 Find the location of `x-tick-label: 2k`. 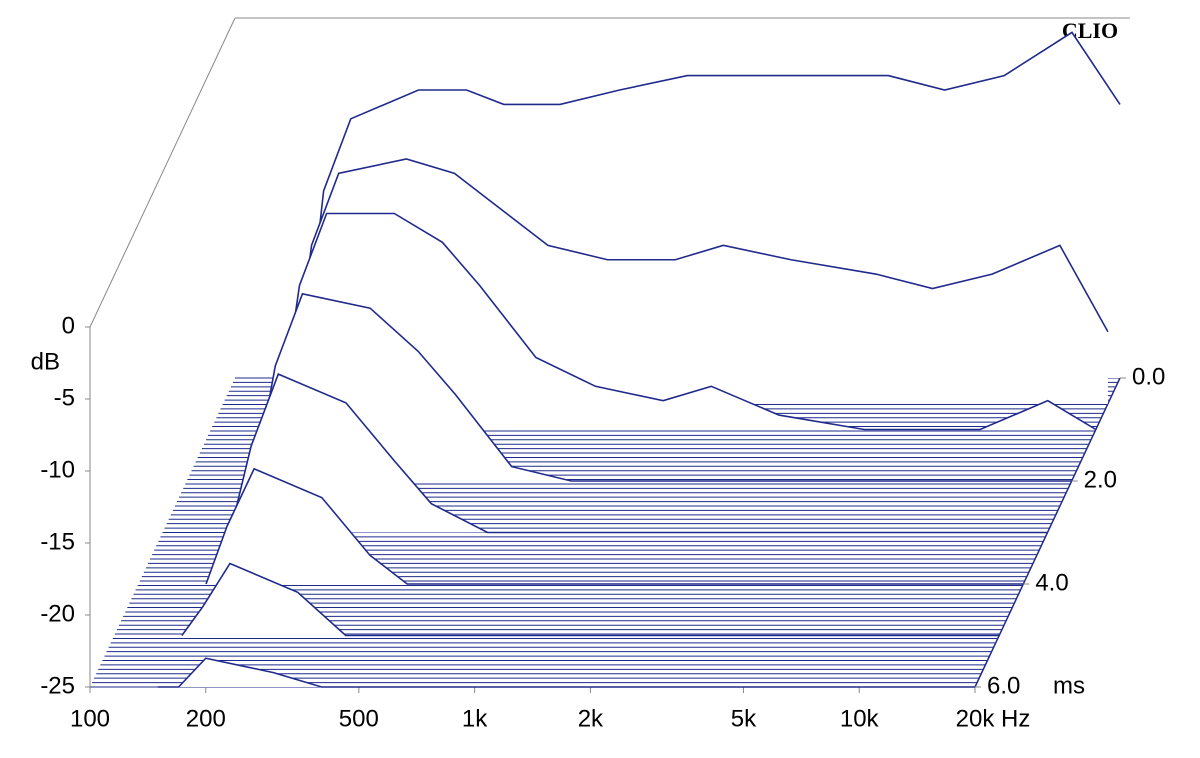

x-tick-label: 2k is located at coordinates (591, 718).